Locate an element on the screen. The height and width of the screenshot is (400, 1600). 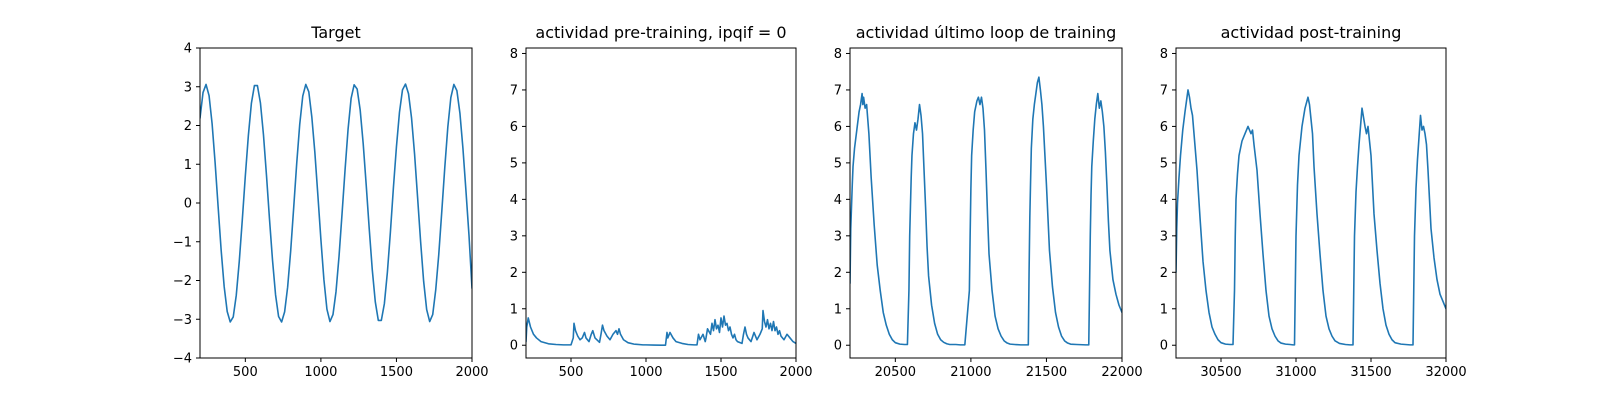
x-tick-label: 21000 is located at coordinates (970, 372).